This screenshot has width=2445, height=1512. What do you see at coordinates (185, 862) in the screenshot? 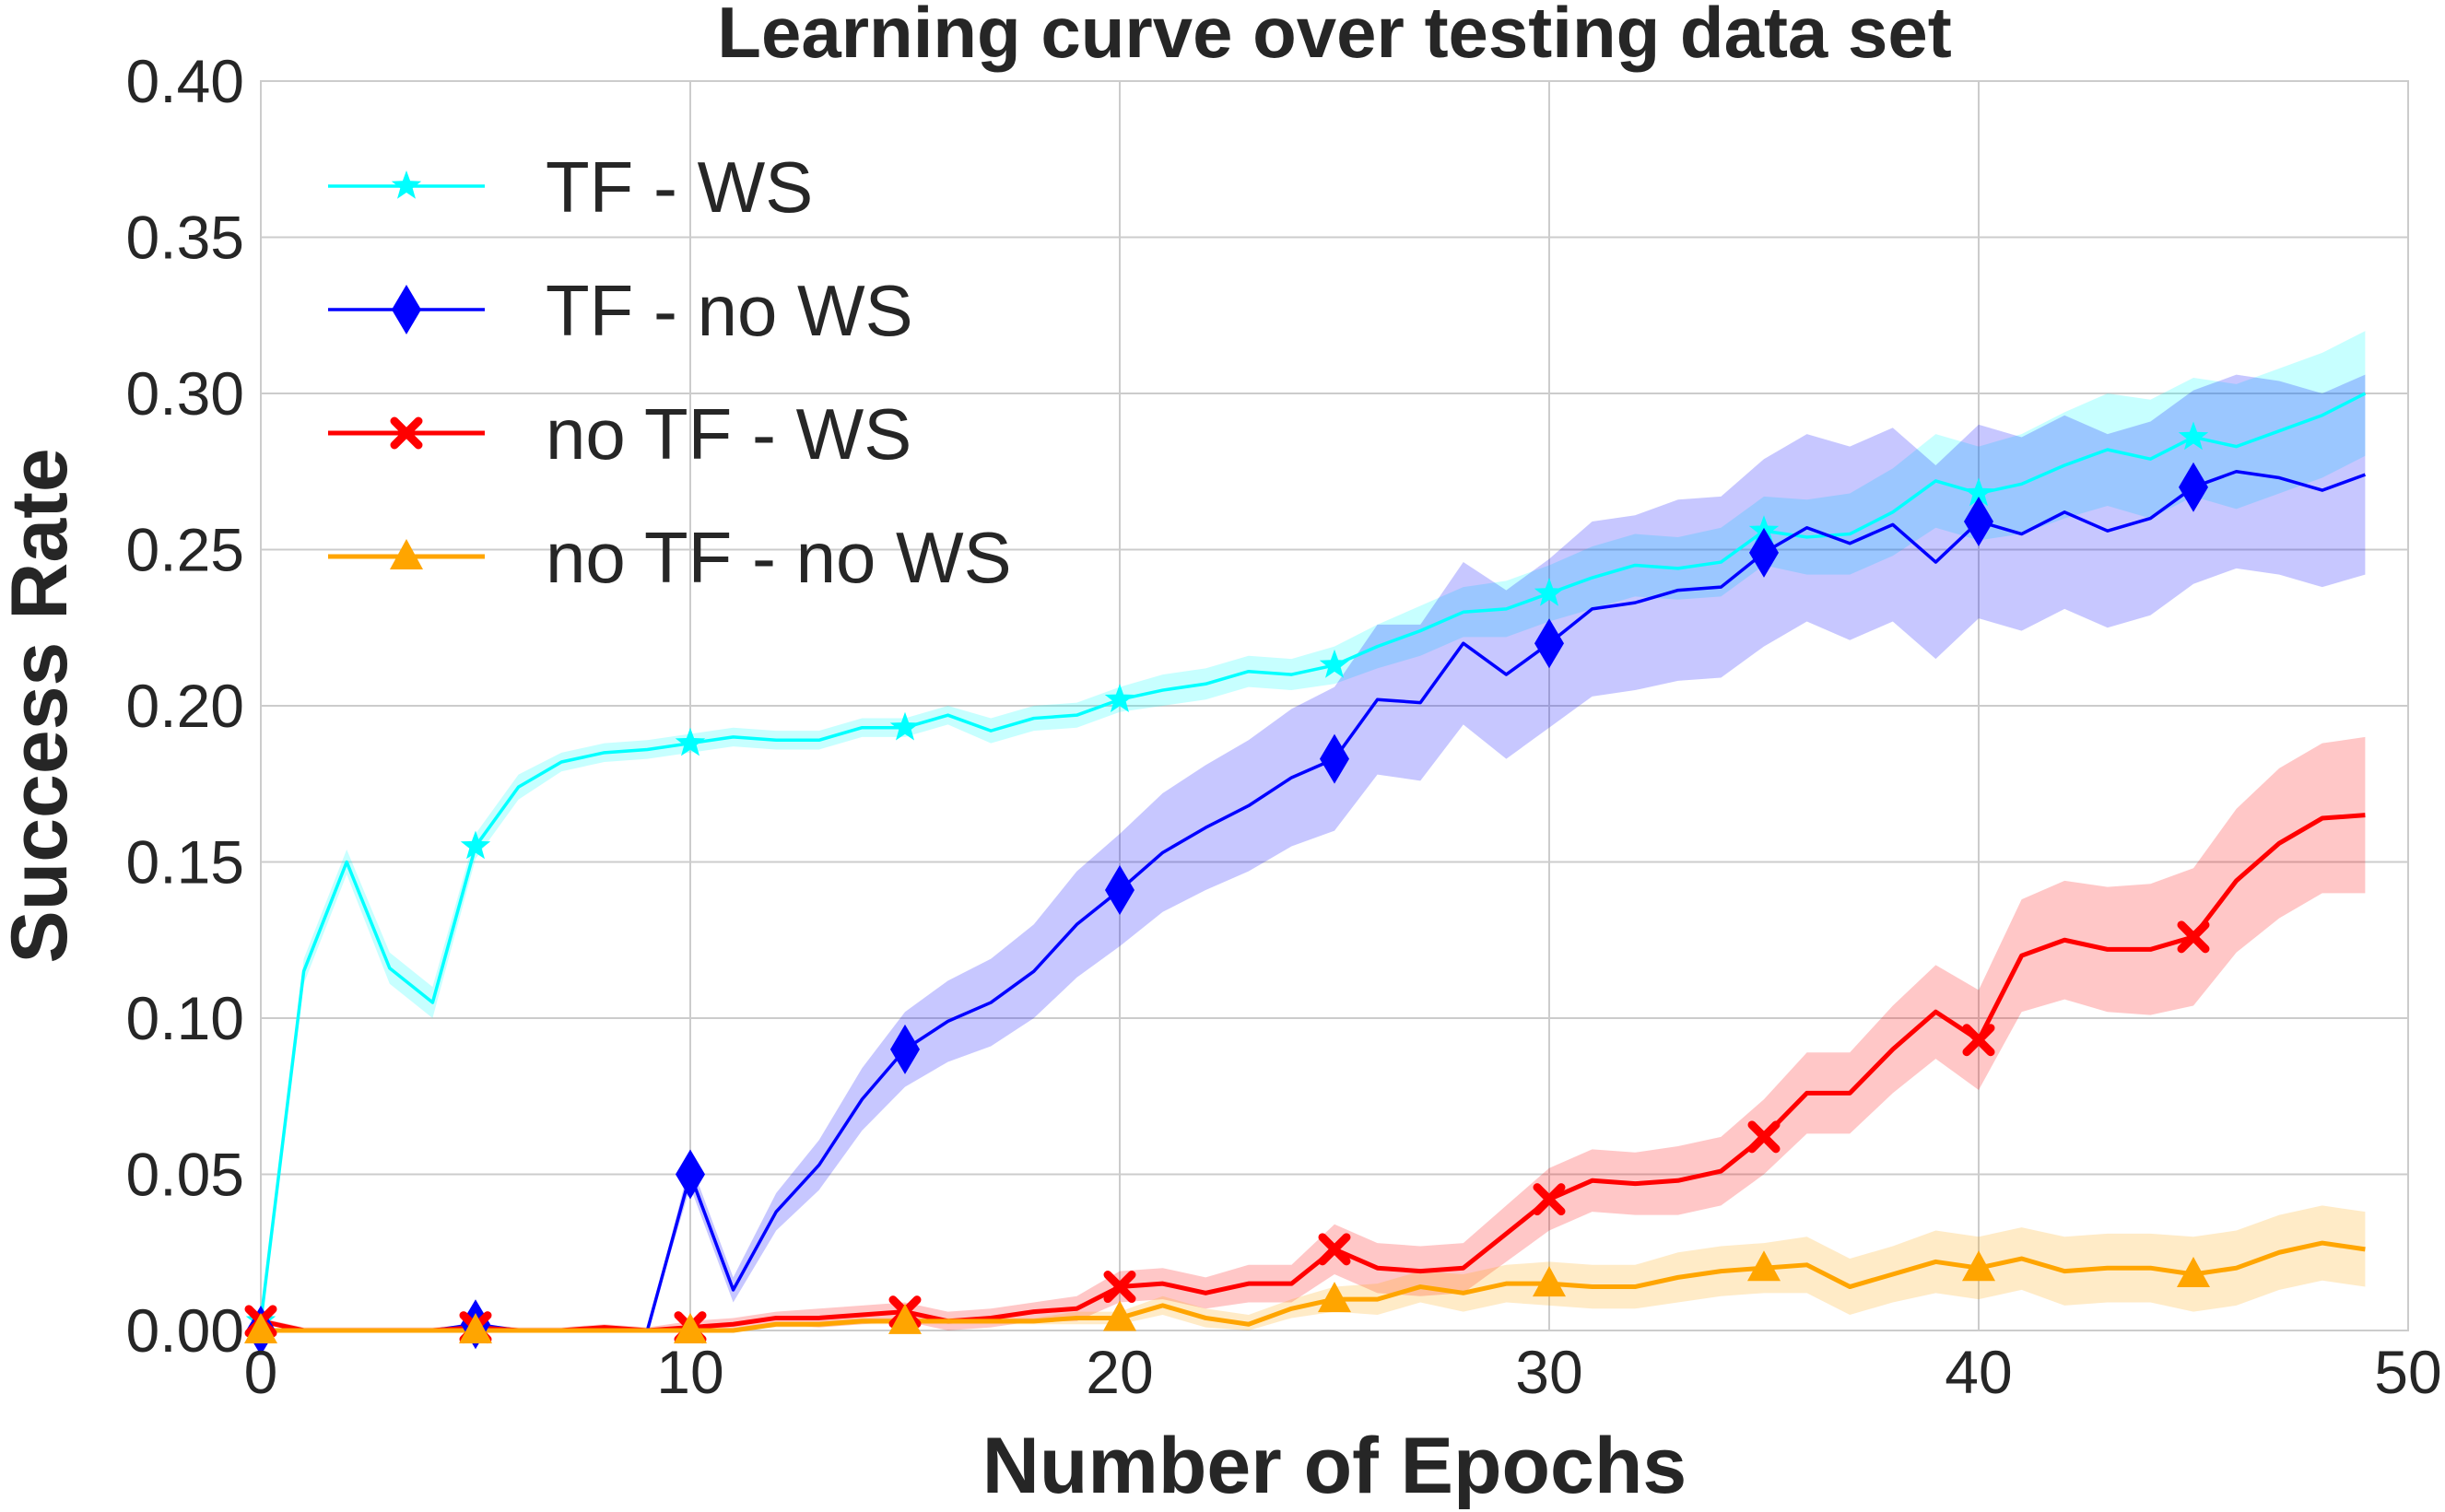
I see `y-tick-label: 0.15` at bounding box center [185, 862].